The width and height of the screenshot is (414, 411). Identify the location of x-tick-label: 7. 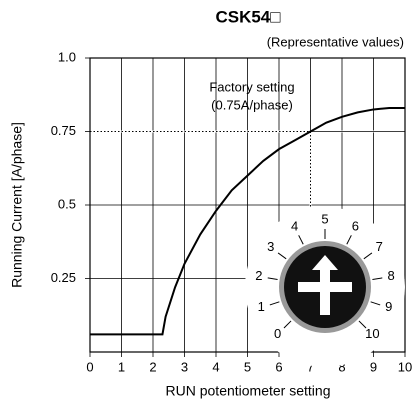
(310, 366).